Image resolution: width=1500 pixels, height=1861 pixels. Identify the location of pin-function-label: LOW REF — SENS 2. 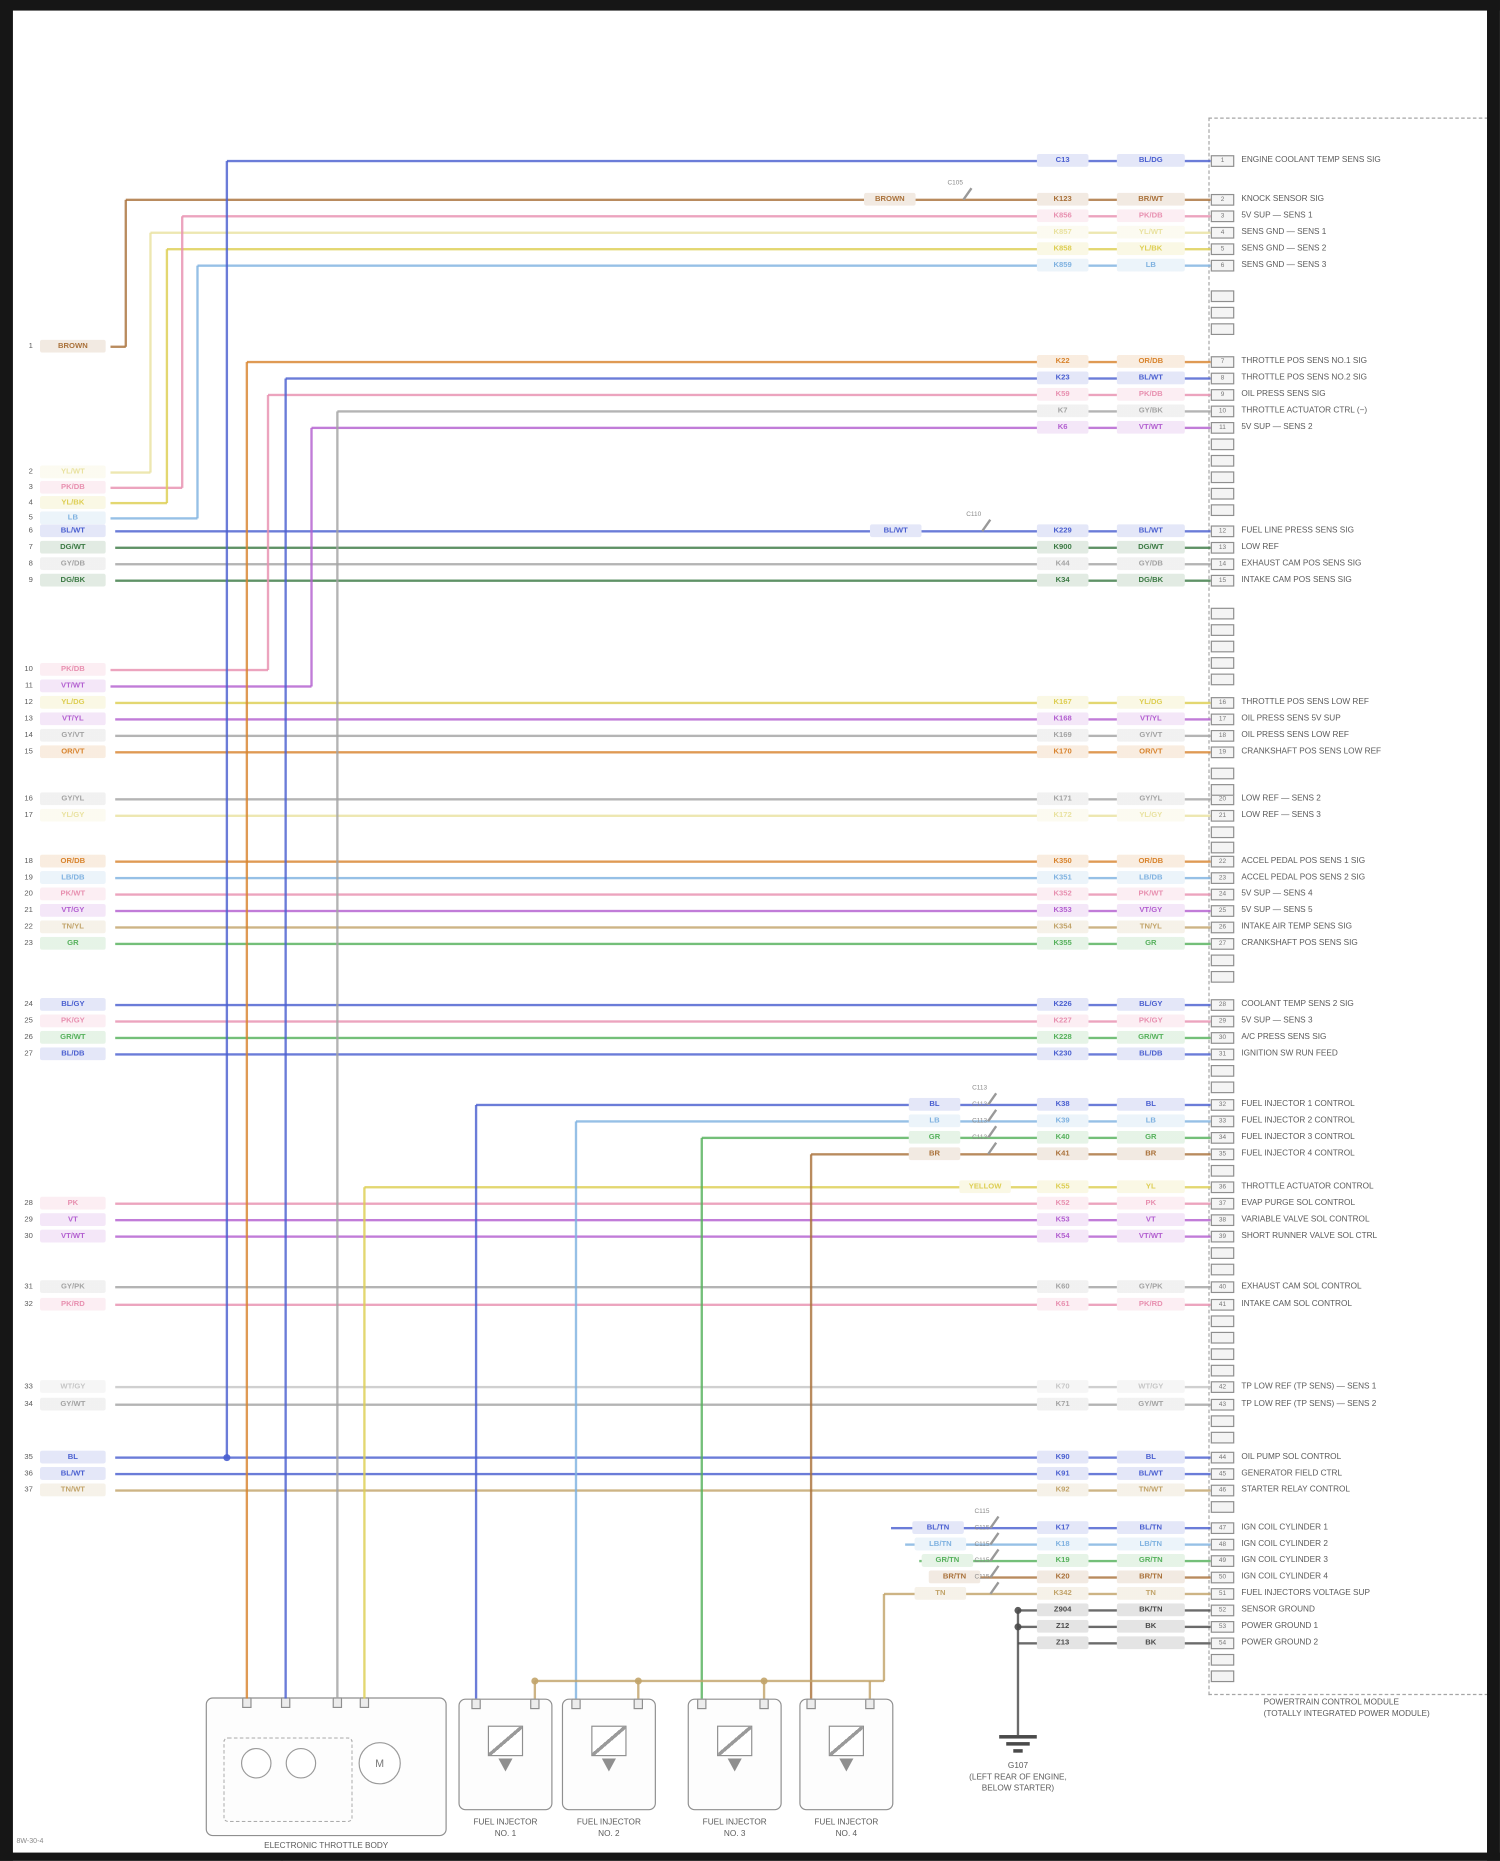
(1281, 798).